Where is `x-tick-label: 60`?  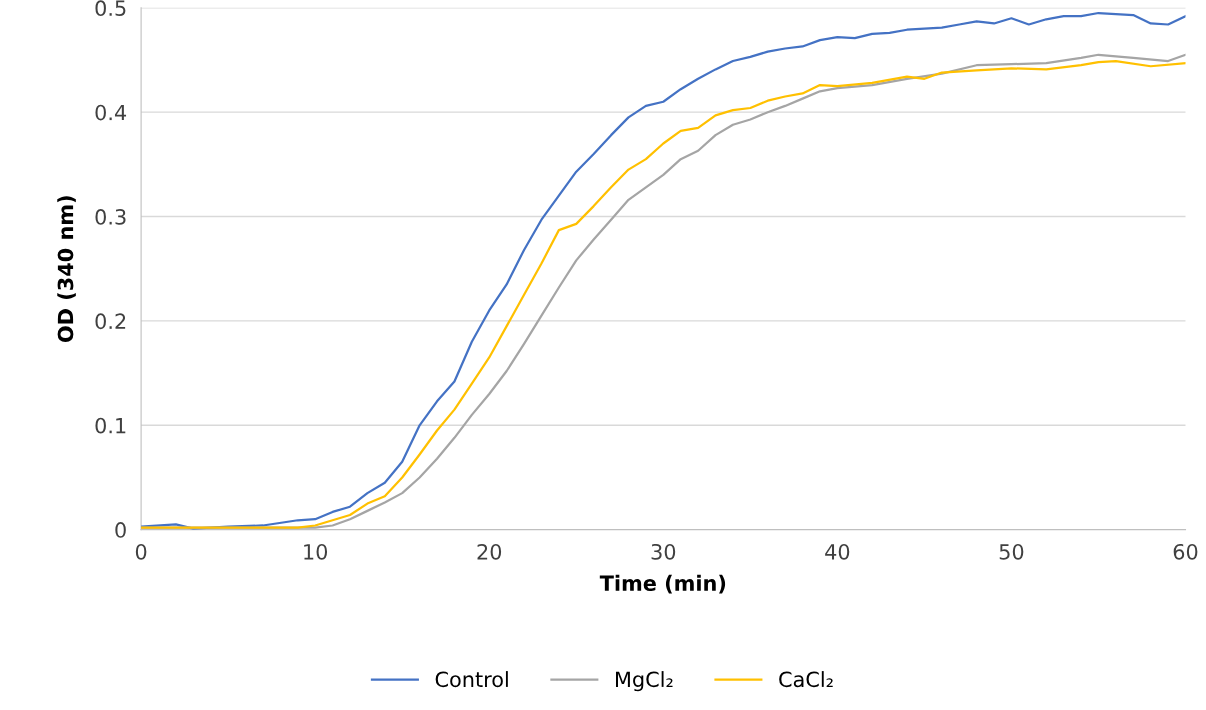
x-tick-label: 60 is located at coordinates (1185, 551).